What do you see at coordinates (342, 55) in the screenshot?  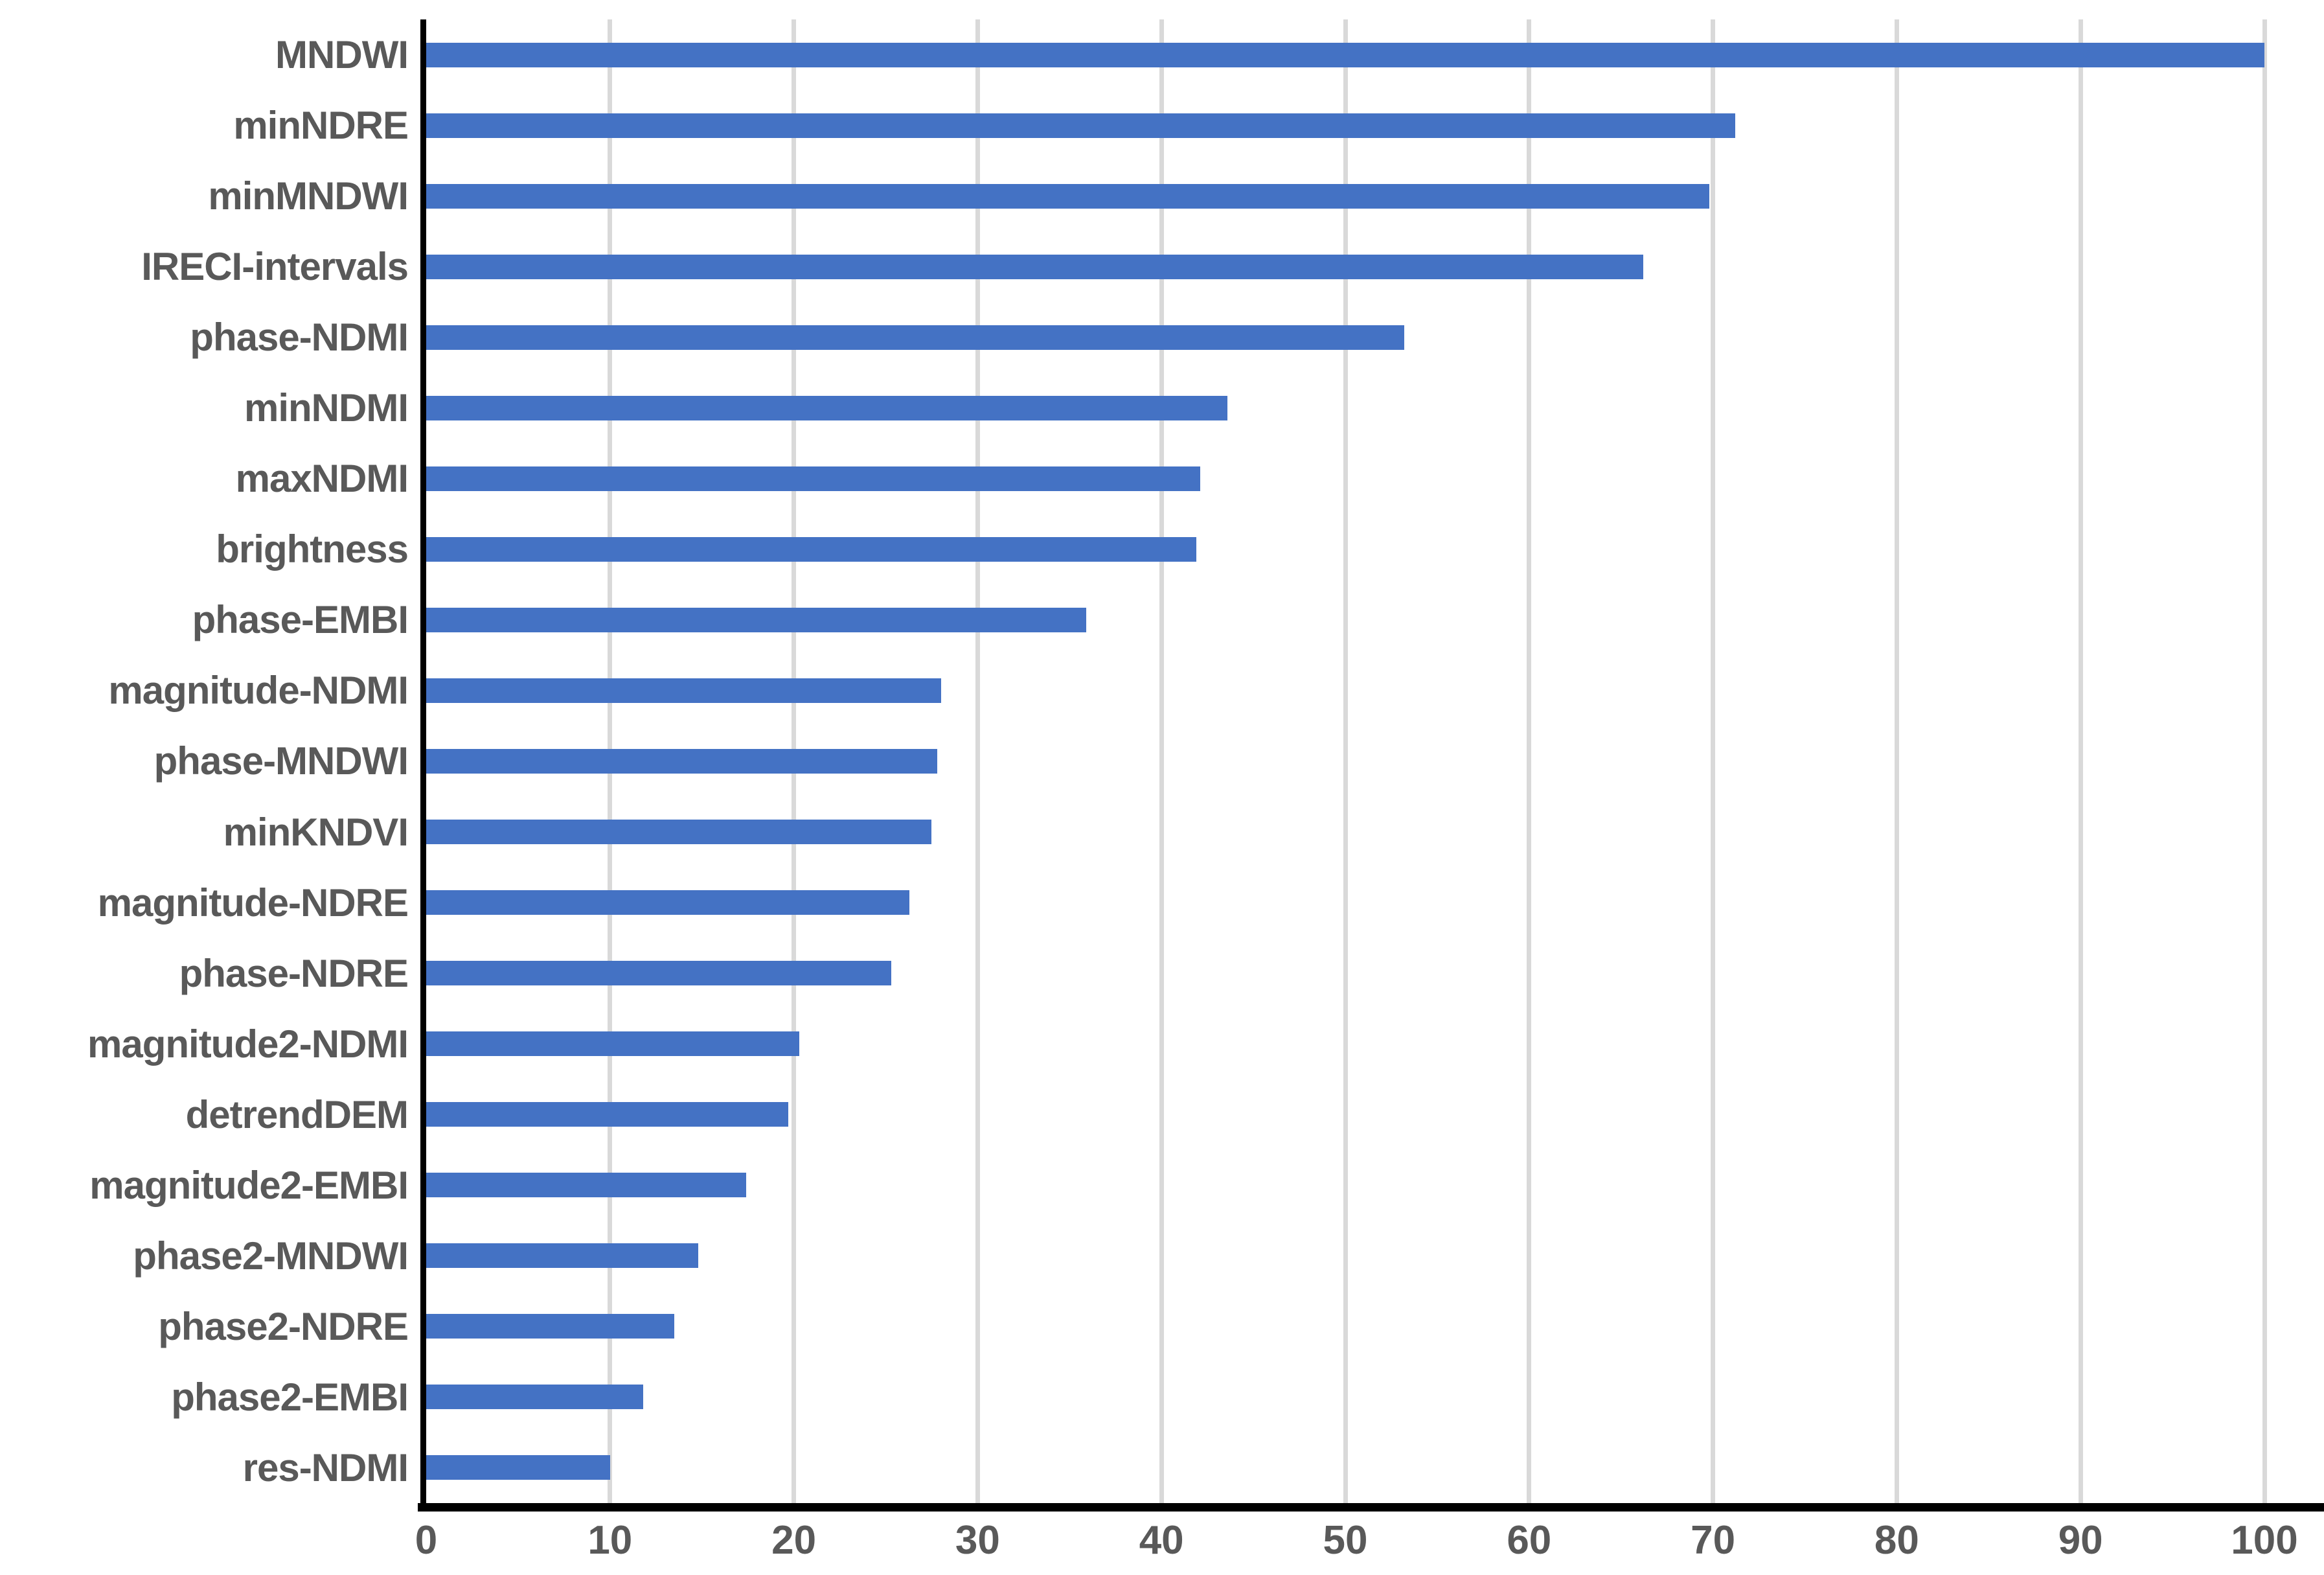 I see `category-label: MNDWI` at bounding box center [342, 55].